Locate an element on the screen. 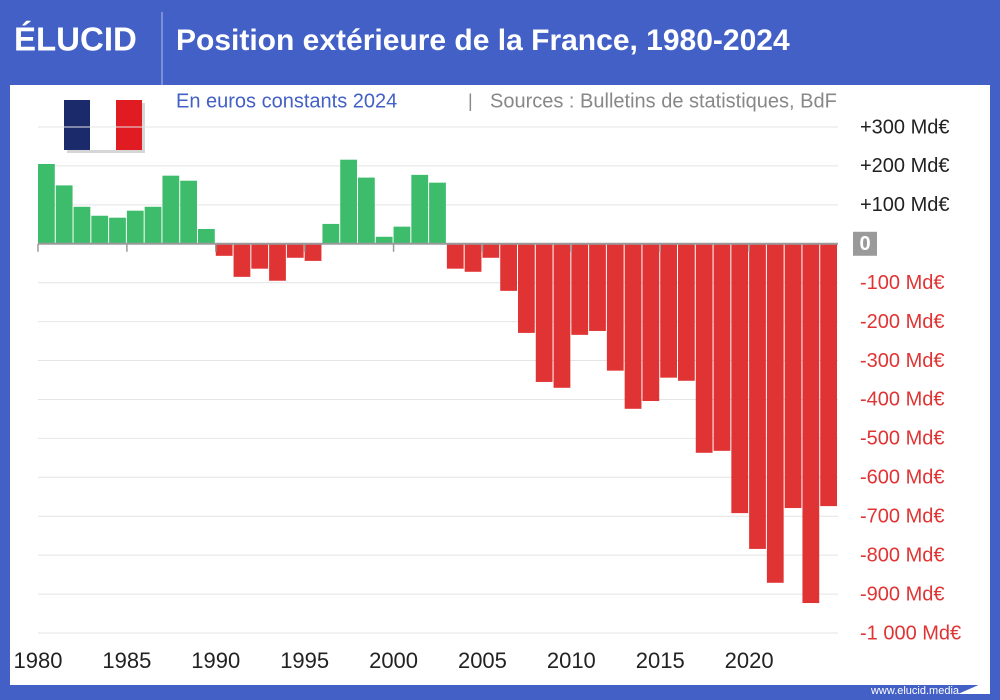 This screenshot has width=1000, height=700. zero-label-box is located at coordinates (865, 243).